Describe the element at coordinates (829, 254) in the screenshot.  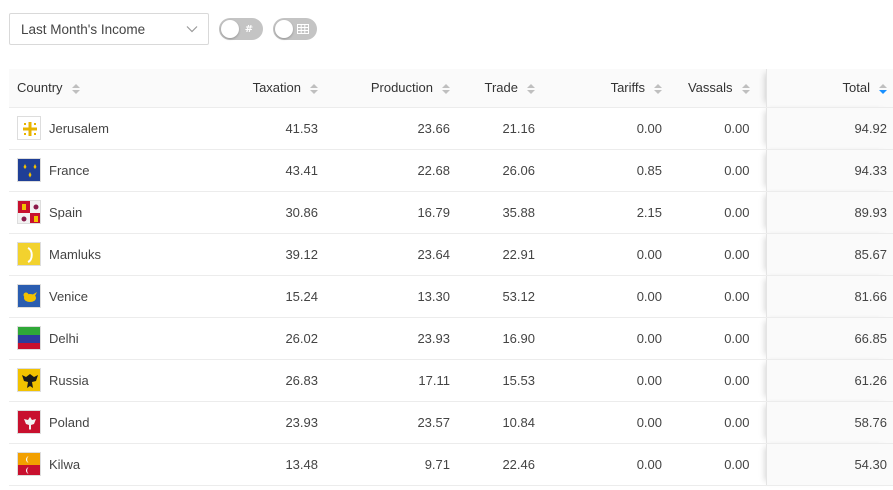
I see `total-cell: 85.67` at that location.